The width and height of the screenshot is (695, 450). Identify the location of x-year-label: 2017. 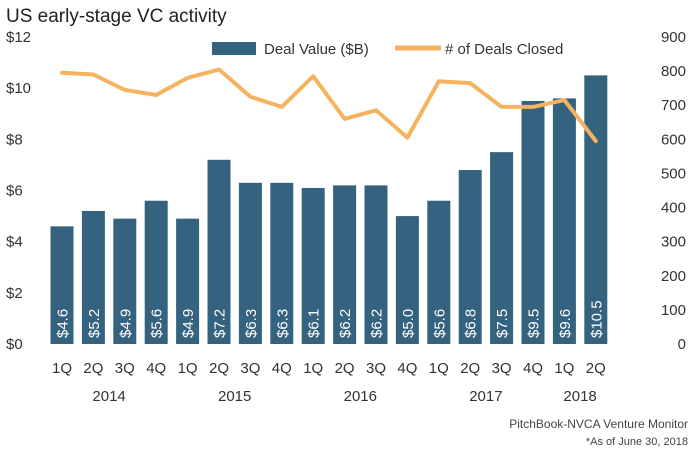
(485, 396).